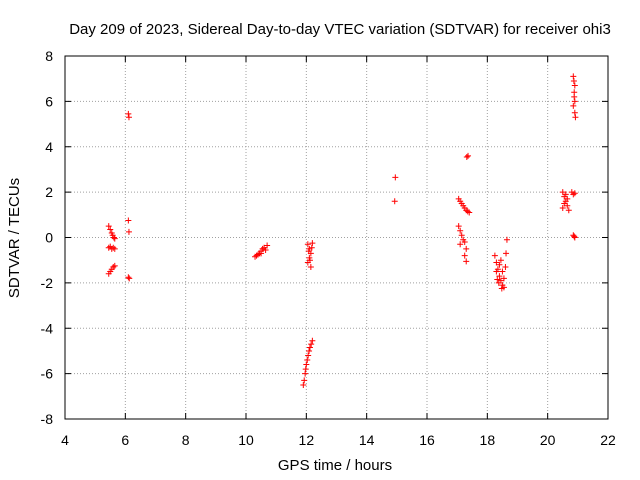 The image size is (640, 480). Describe the element at coordinates (608, 440) in the screenshot. I see `x-tick-label: 22` at that location.